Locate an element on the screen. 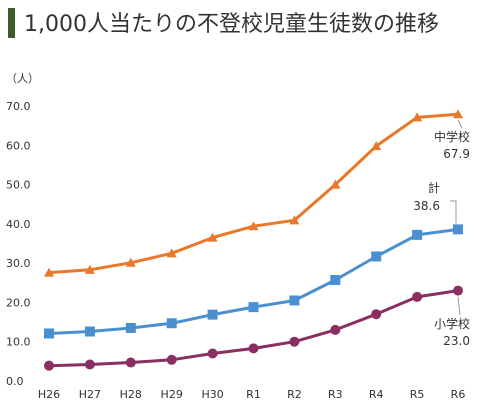  x-tick-label: H29 is located at coordinates (172, 394).